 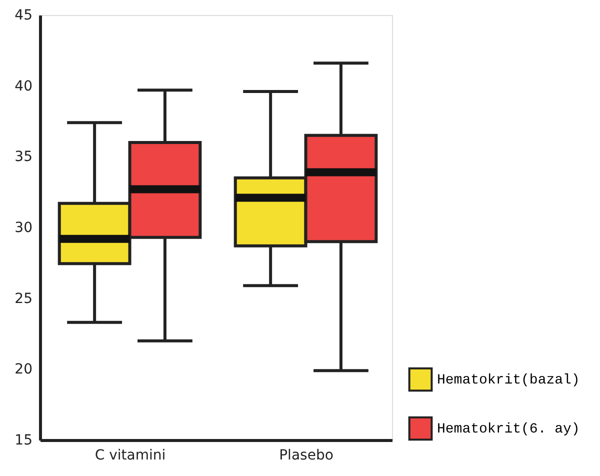 What do you see at coordinates (23, 16) in the screenshot?
I see `y-tick-label: 45` at bounding box center [23, 16].